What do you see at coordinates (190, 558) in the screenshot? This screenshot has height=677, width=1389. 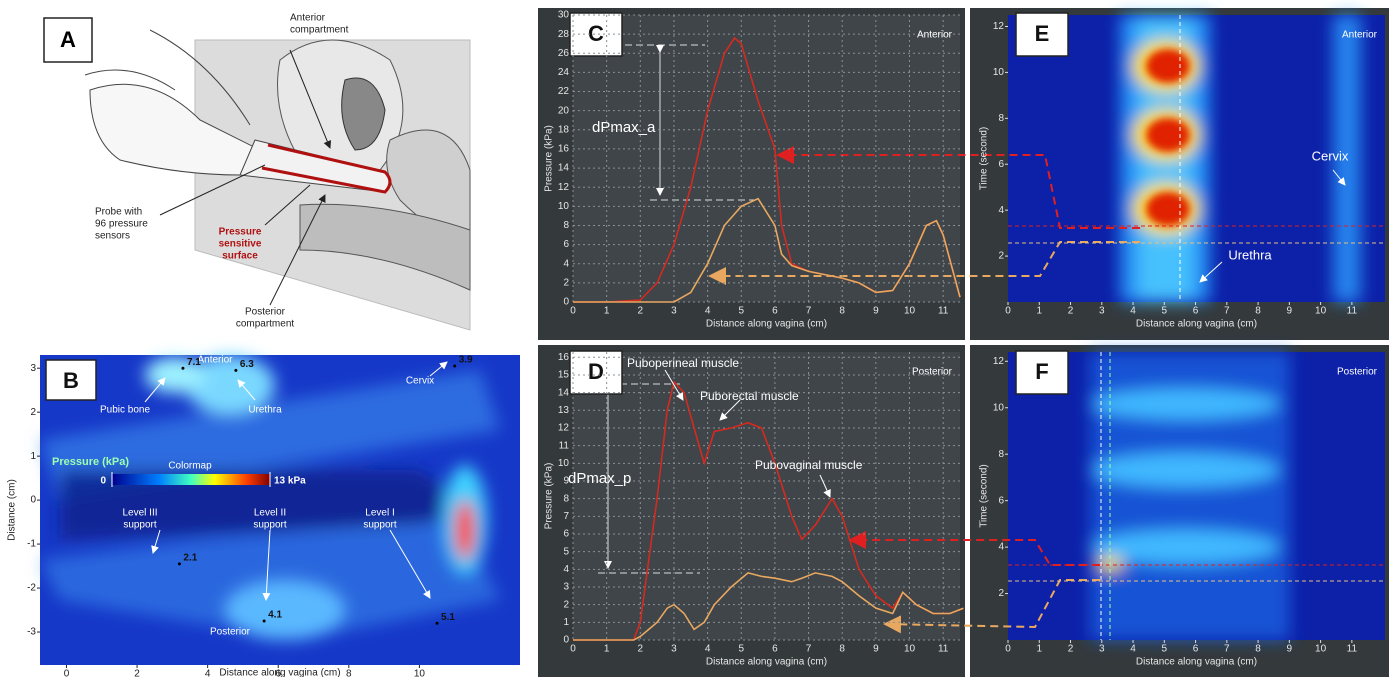 I see `point-label: 2.1` at bounding box center [190, 558].